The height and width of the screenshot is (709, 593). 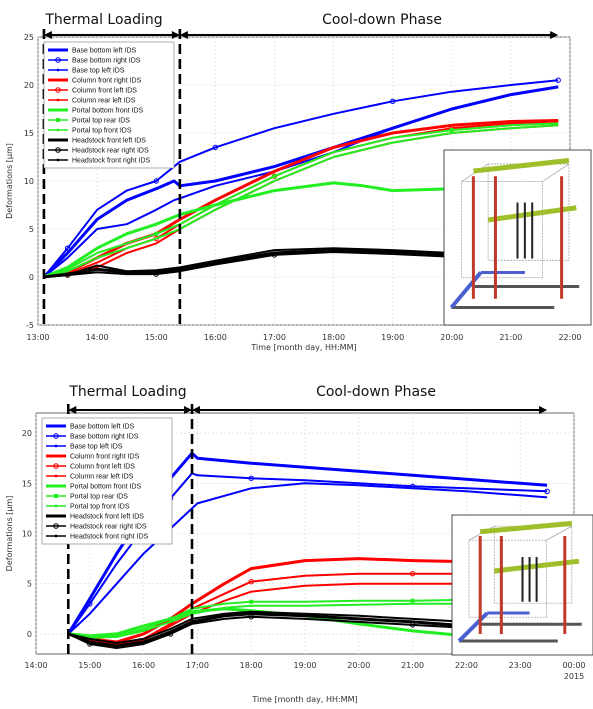 I want to click on x-tick-label: 17:00, so click(x=274, y=337).